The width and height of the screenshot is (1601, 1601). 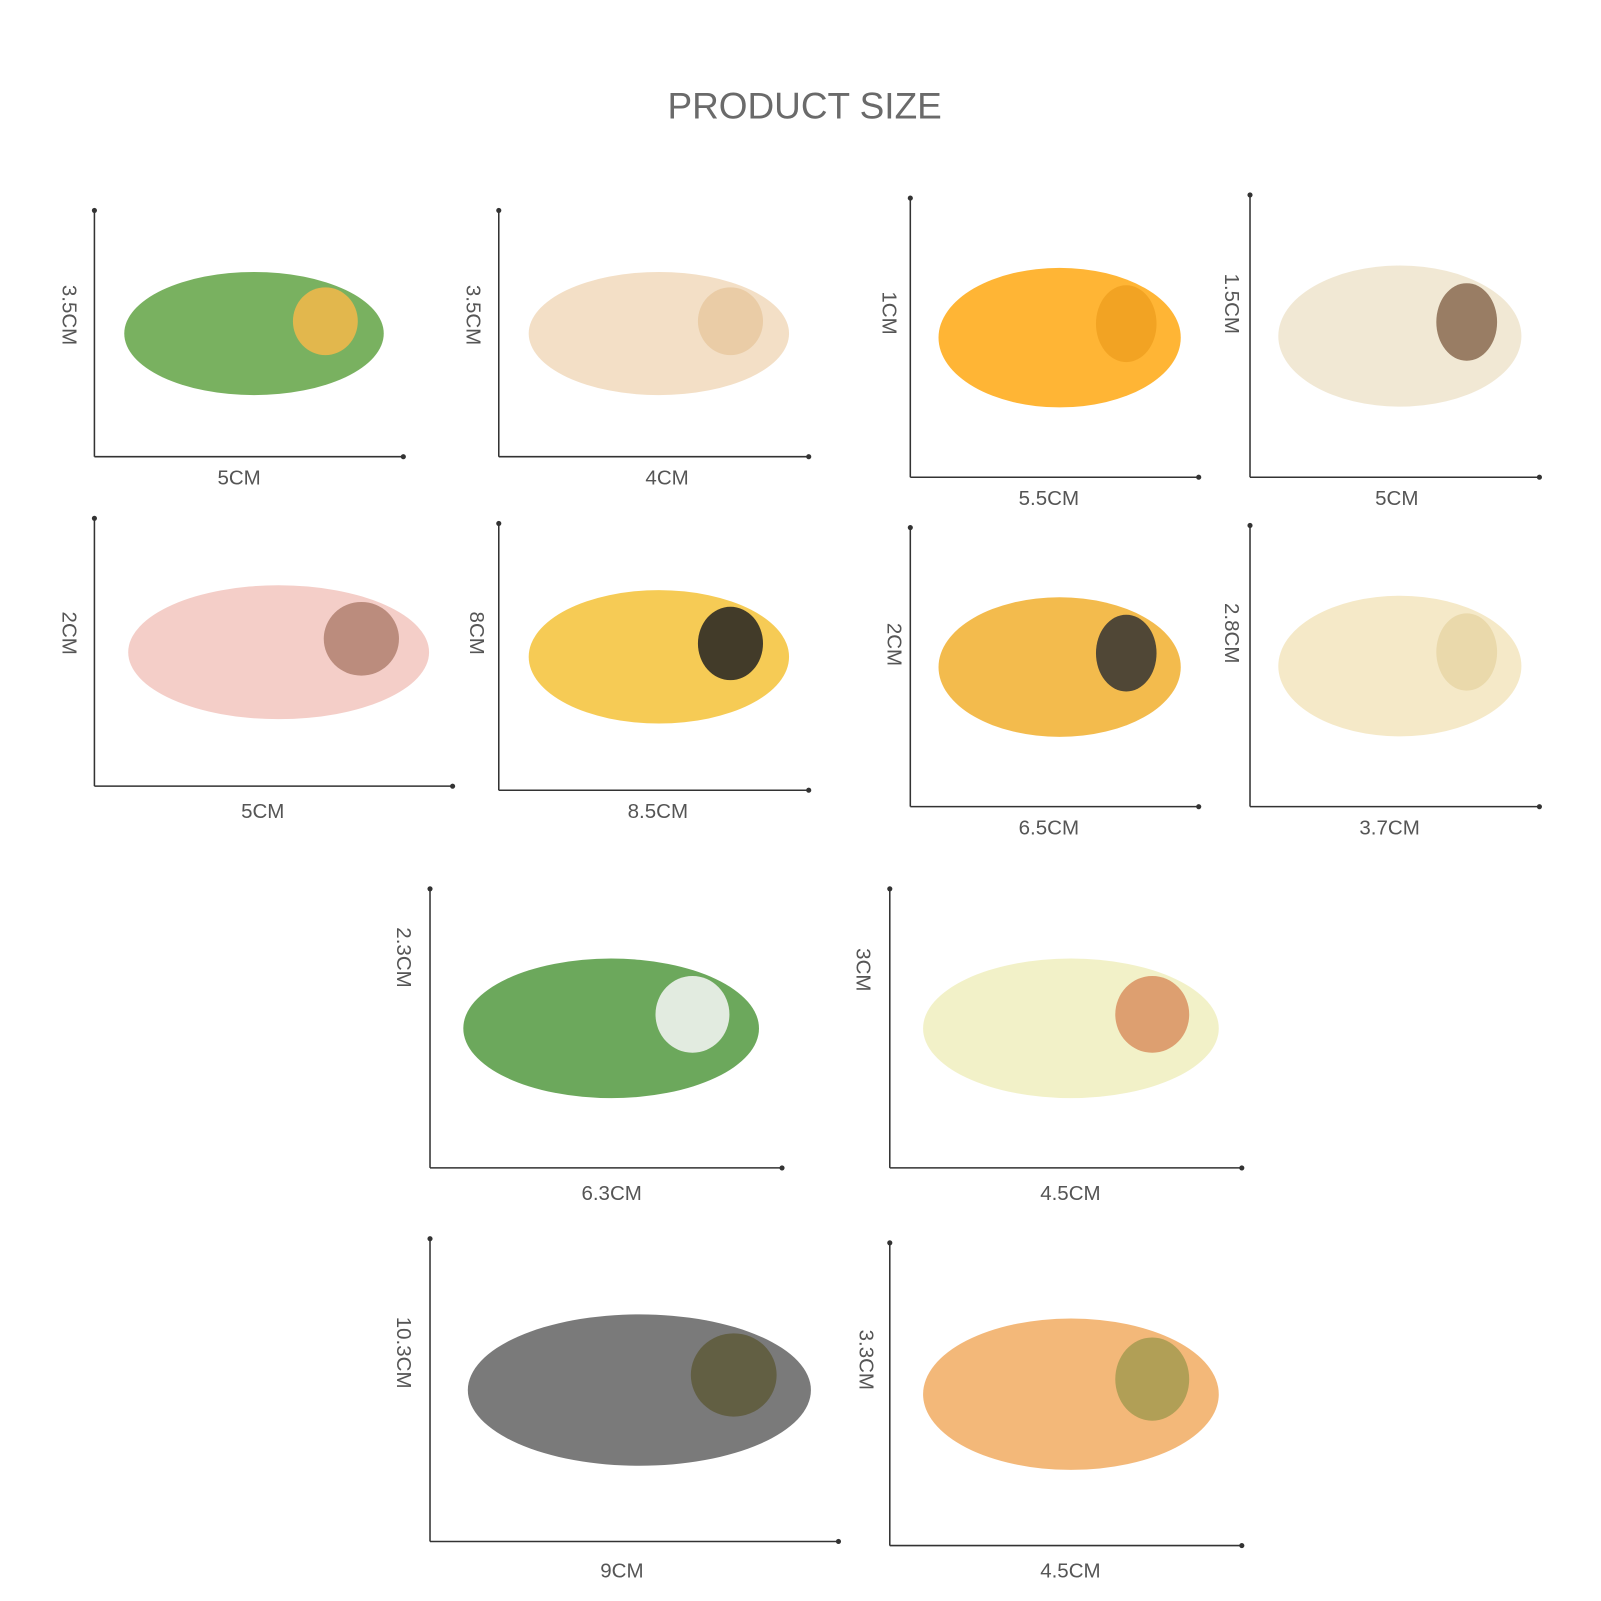 What do you see at coordinates (1231, 304) in the screenshot?
I see `height-label: 1.5CM` at bounding box center [1231, 304].